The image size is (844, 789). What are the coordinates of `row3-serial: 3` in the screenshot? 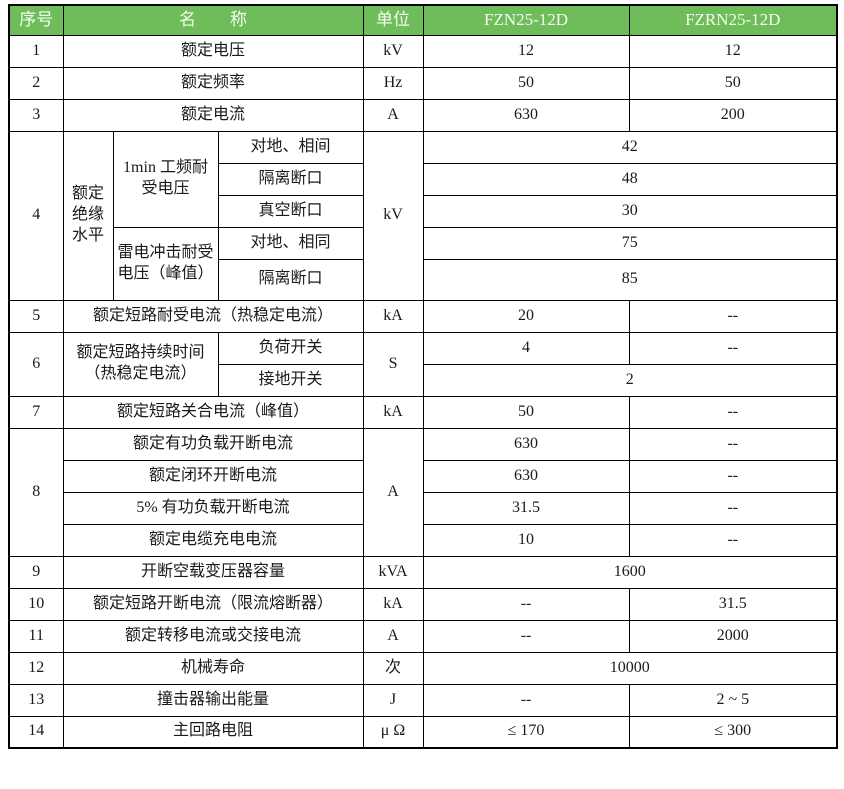 It's located at (36, 115).